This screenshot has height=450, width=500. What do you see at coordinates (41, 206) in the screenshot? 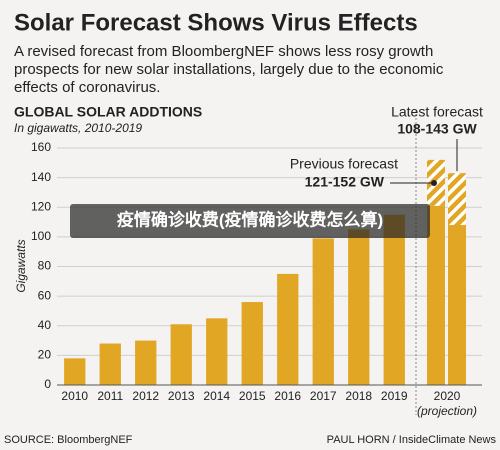
I see `y-tick-label: 120` at bounding box center [41, 206].